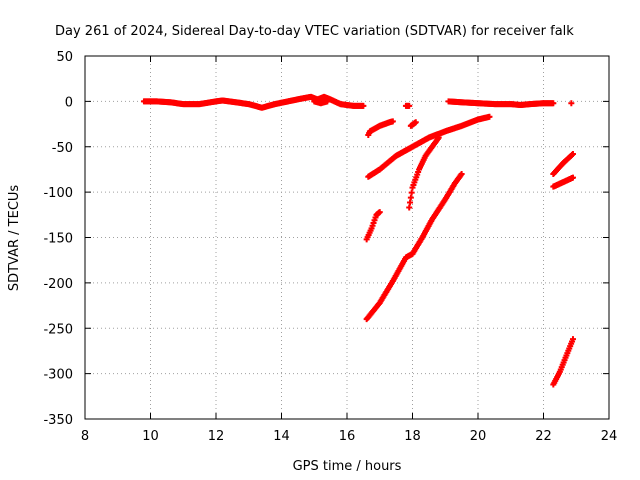  I want to click on x-tick-label: 18, so click(412, 436).